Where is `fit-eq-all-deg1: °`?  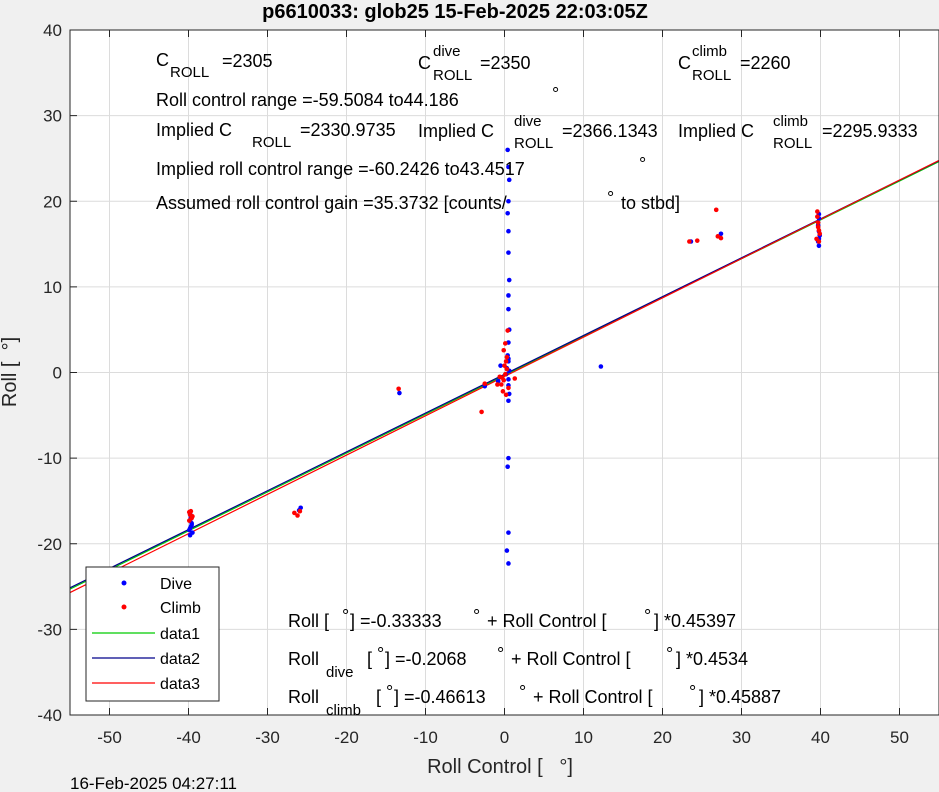
fit-eq-all-deg1: ° is located at coordinates (345, 616).